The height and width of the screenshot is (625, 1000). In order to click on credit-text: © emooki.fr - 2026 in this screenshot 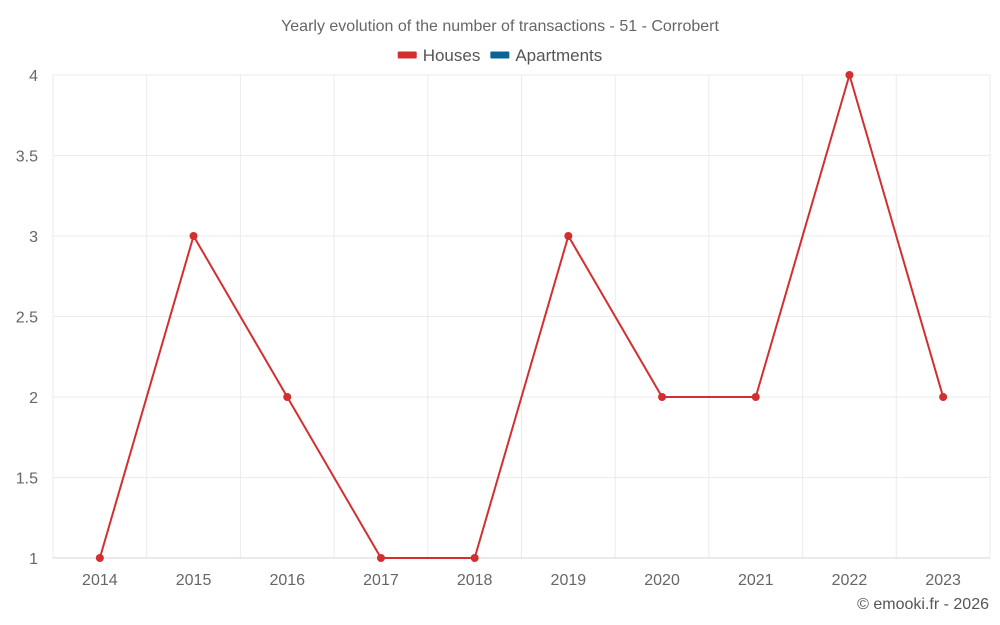, I will do `click(923, 604)`.